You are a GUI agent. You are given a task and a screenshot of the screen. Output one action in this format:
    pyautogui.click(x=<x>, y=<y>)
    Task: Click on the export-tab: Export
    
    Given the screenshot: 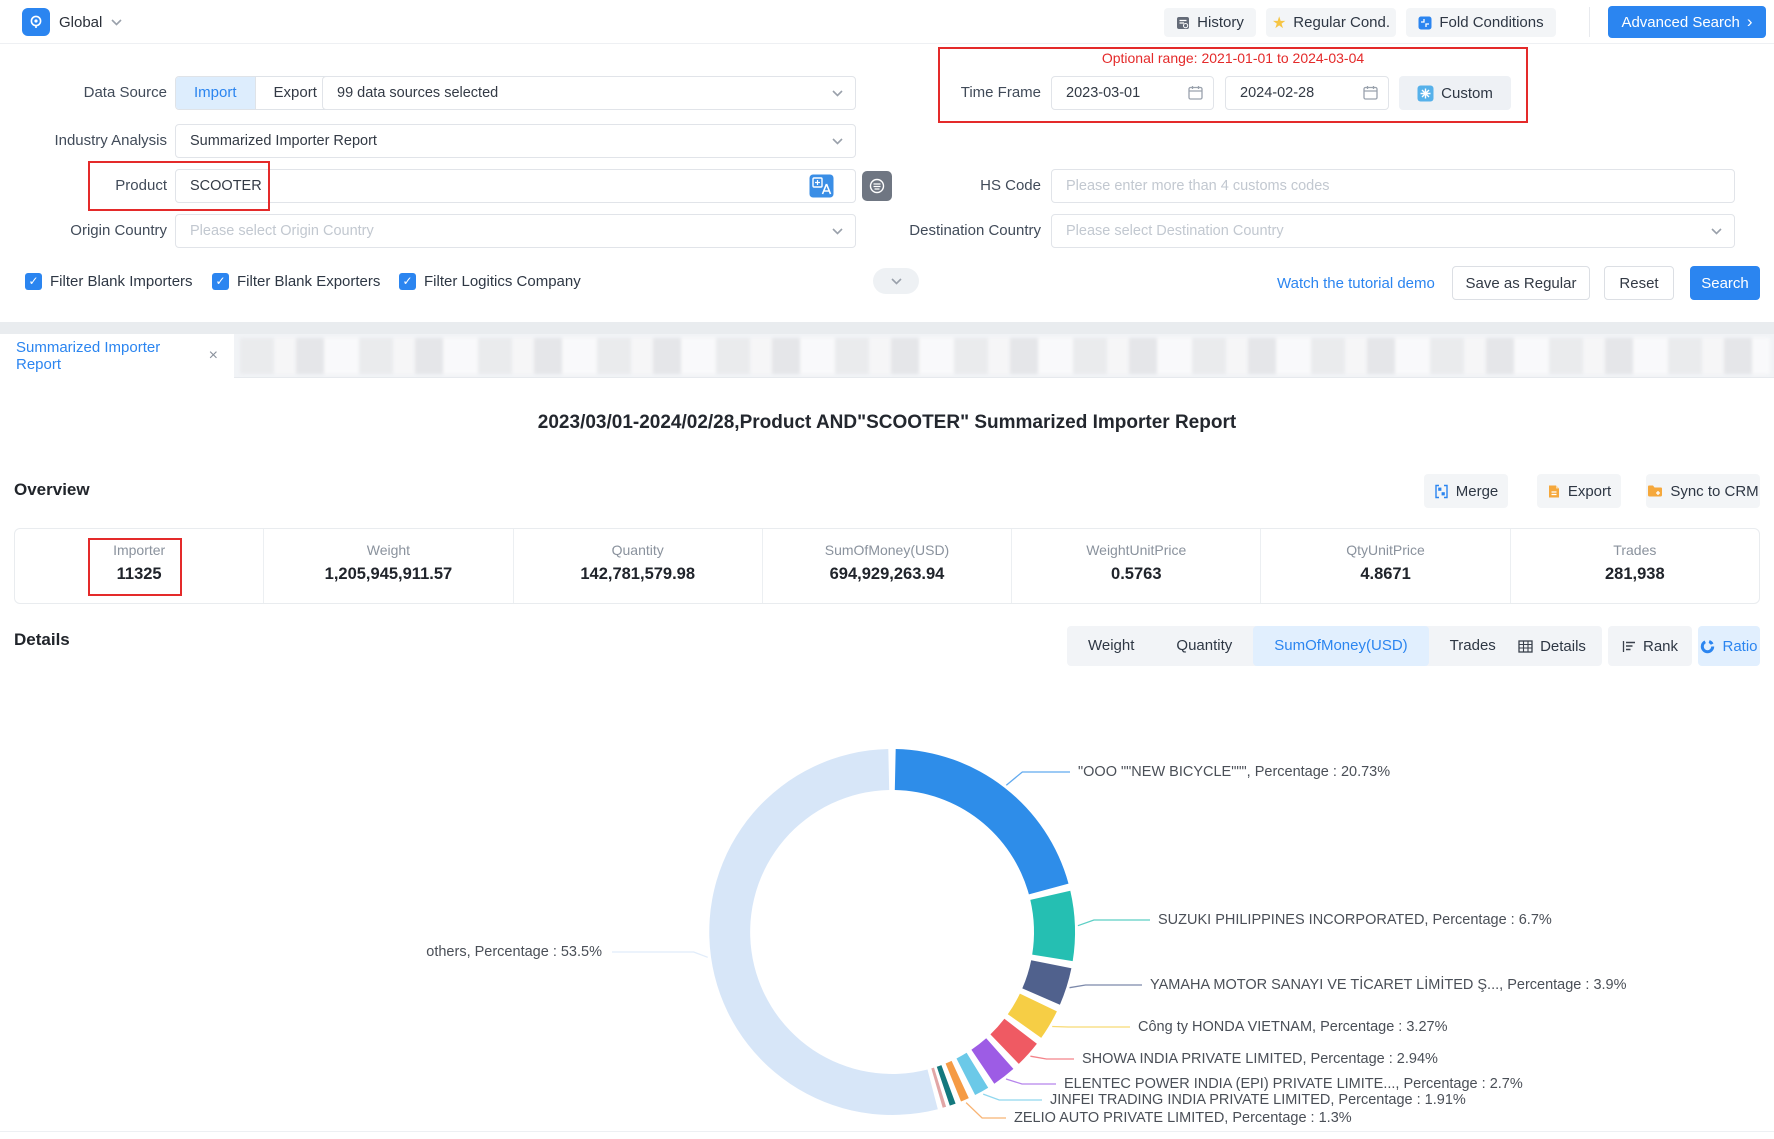 What is the action you would take?
    pyautogui.click(x=294, y=93)
    